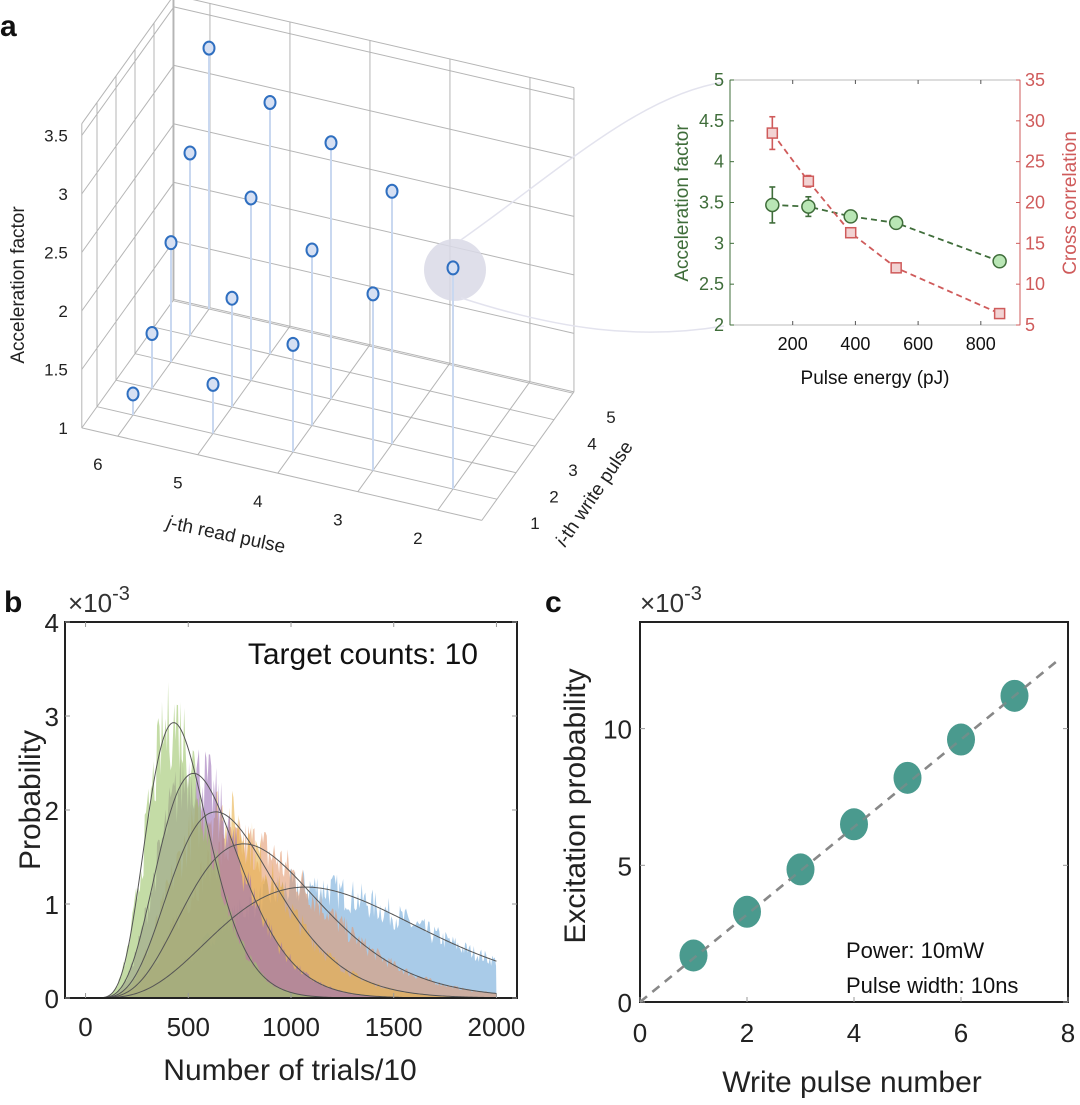 The width and height of the screenshot is (1080, 1105). I want to click on j-tick-label: 2, so click(417, 538).